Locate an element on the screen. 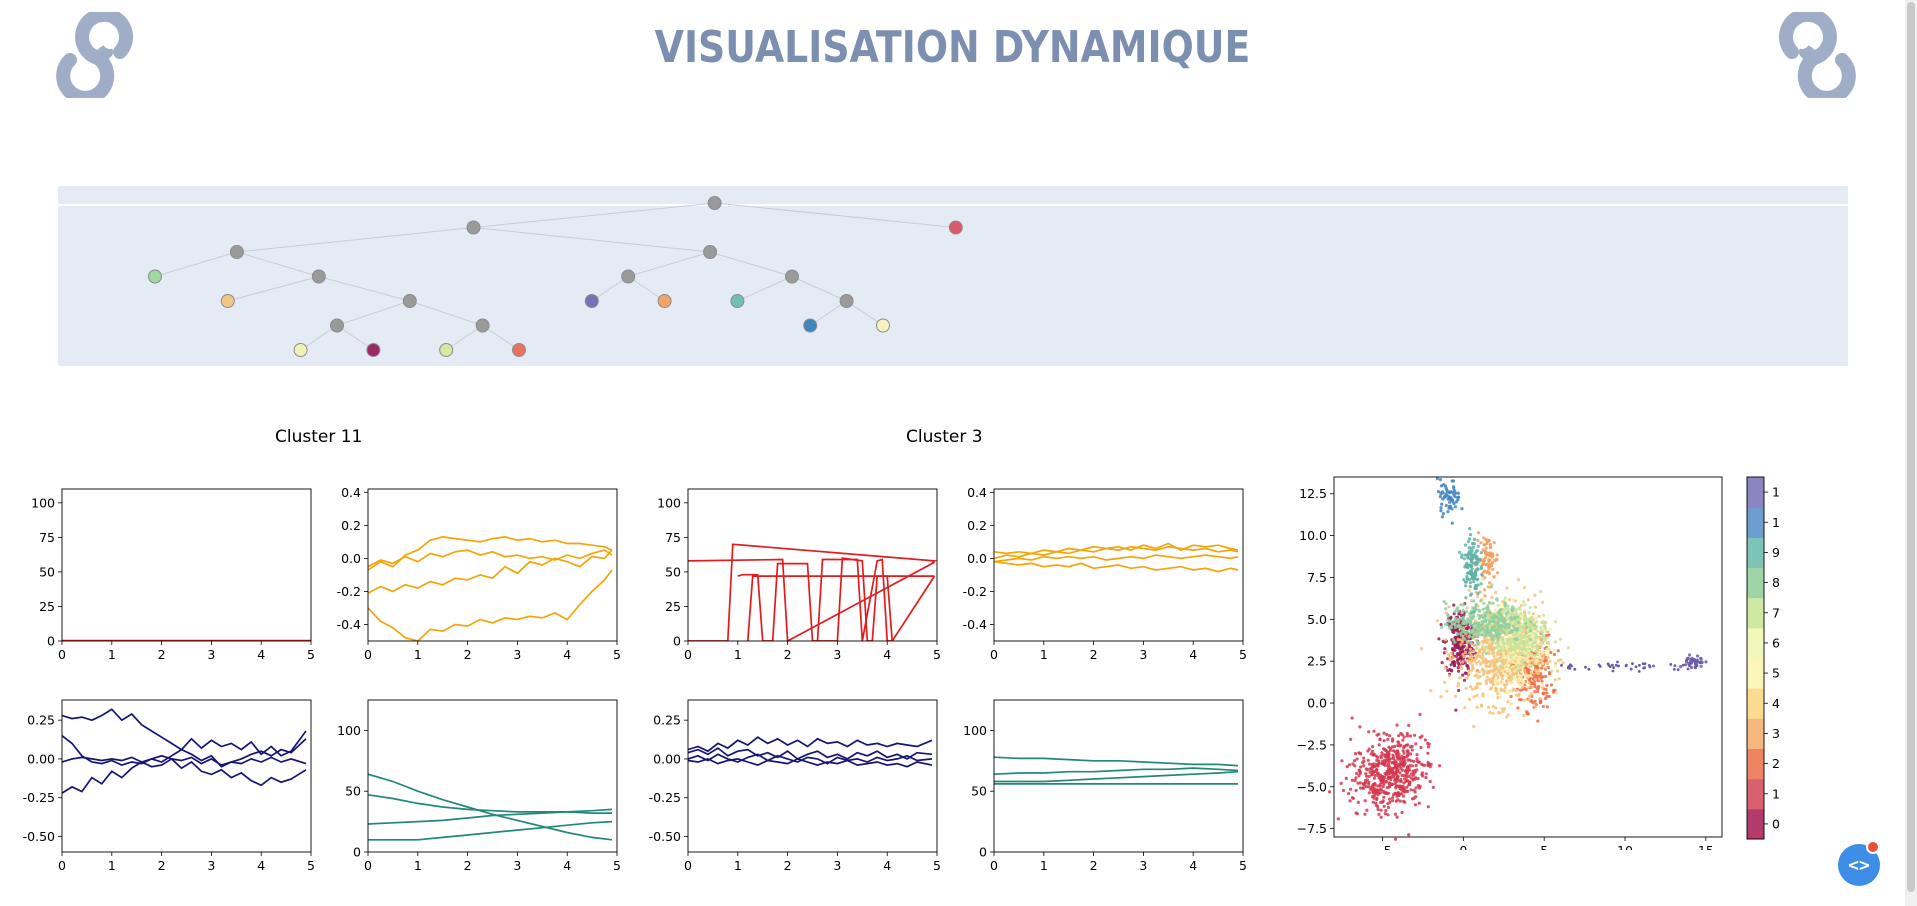 The height and width of the screenshot is (906, 1917). tree-node is located at coordinates (337, 325).